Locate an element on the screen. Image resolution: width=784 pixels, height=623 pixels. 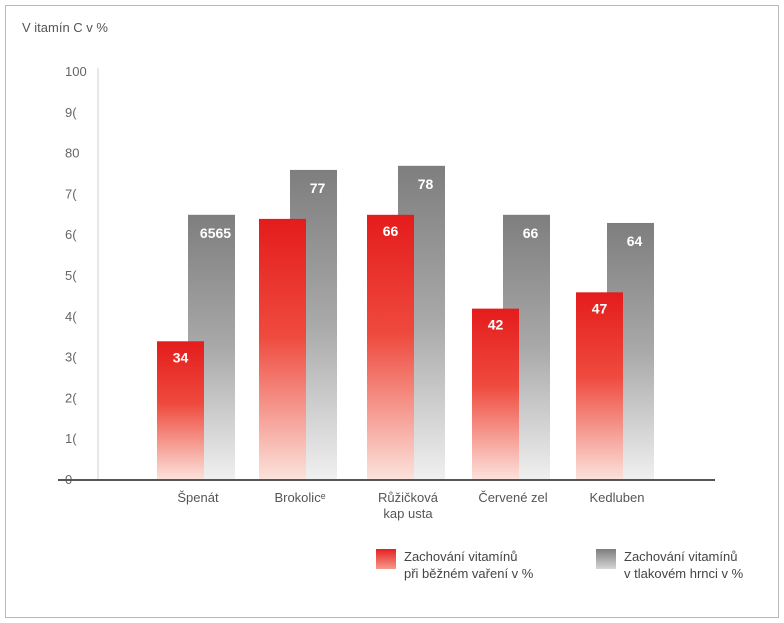
data-label-normal-cooking: 42 is located at coordinates (496, 325).